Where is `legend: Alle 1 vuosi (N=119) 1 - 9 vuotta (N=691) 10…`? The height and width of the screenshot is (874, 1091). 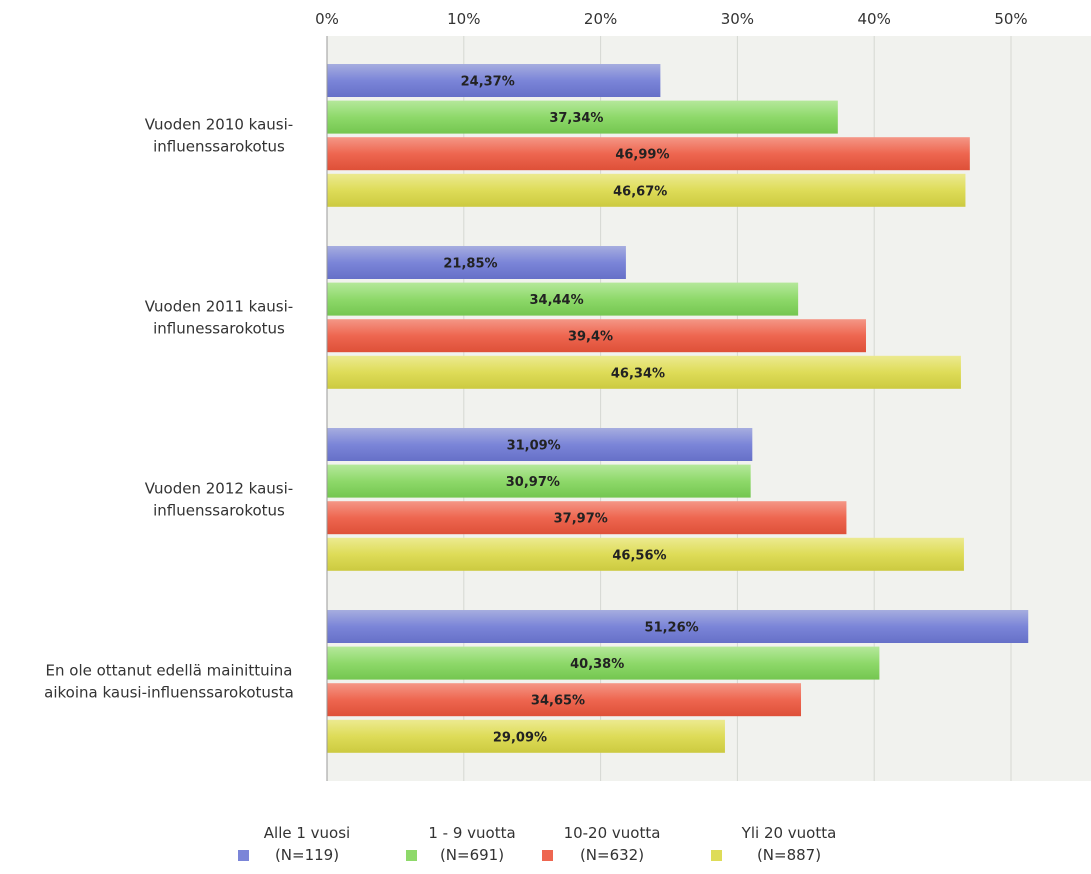 legend: Alle 1 vuosi (N=119) 1 - 9 vuotta (N=691) 10… is located at coordinates (545, 845).